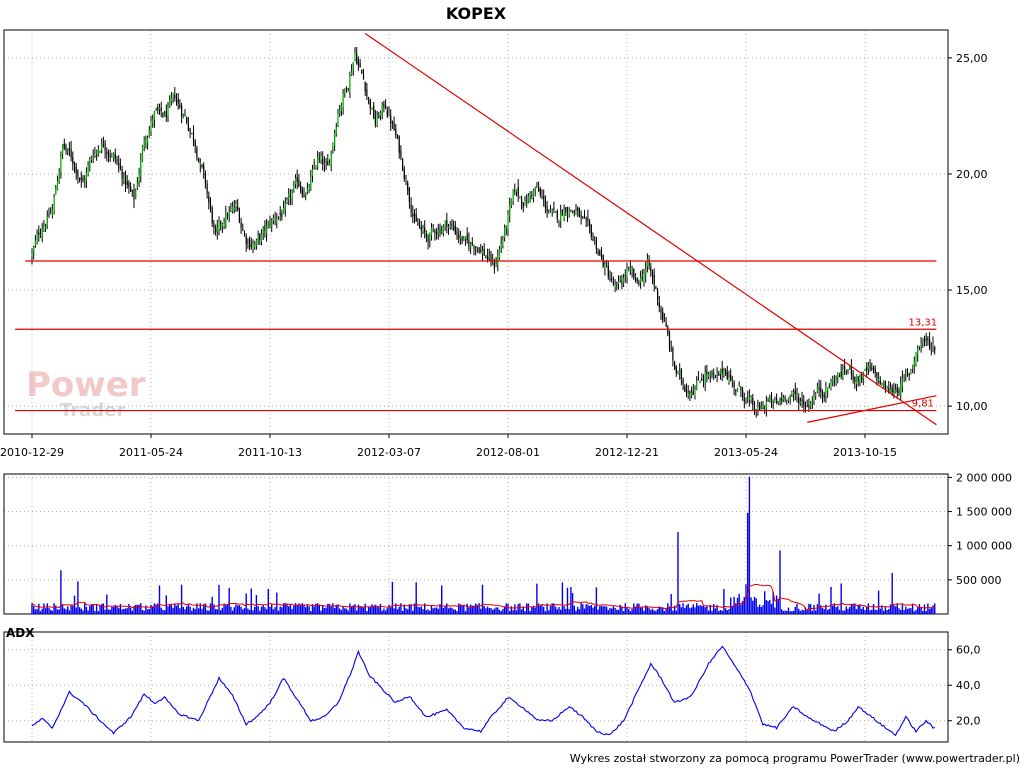  I want to click on watermark-line1: Power, so click(86, 385).